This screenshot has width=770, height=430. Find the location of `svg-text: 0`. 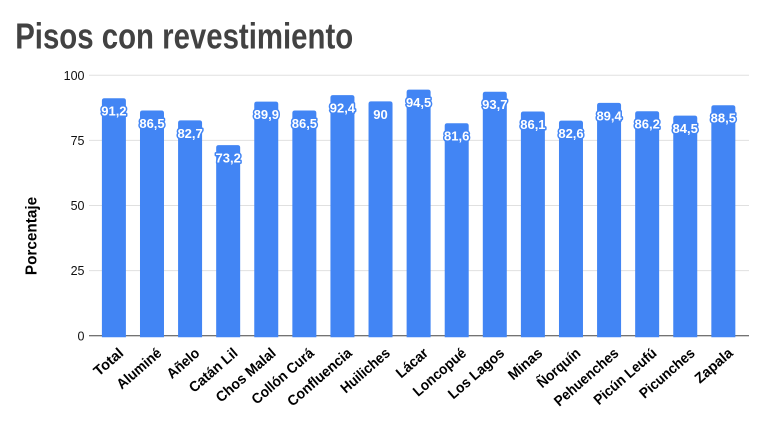

svg-text: 0 is located at coordinates (81, 336).